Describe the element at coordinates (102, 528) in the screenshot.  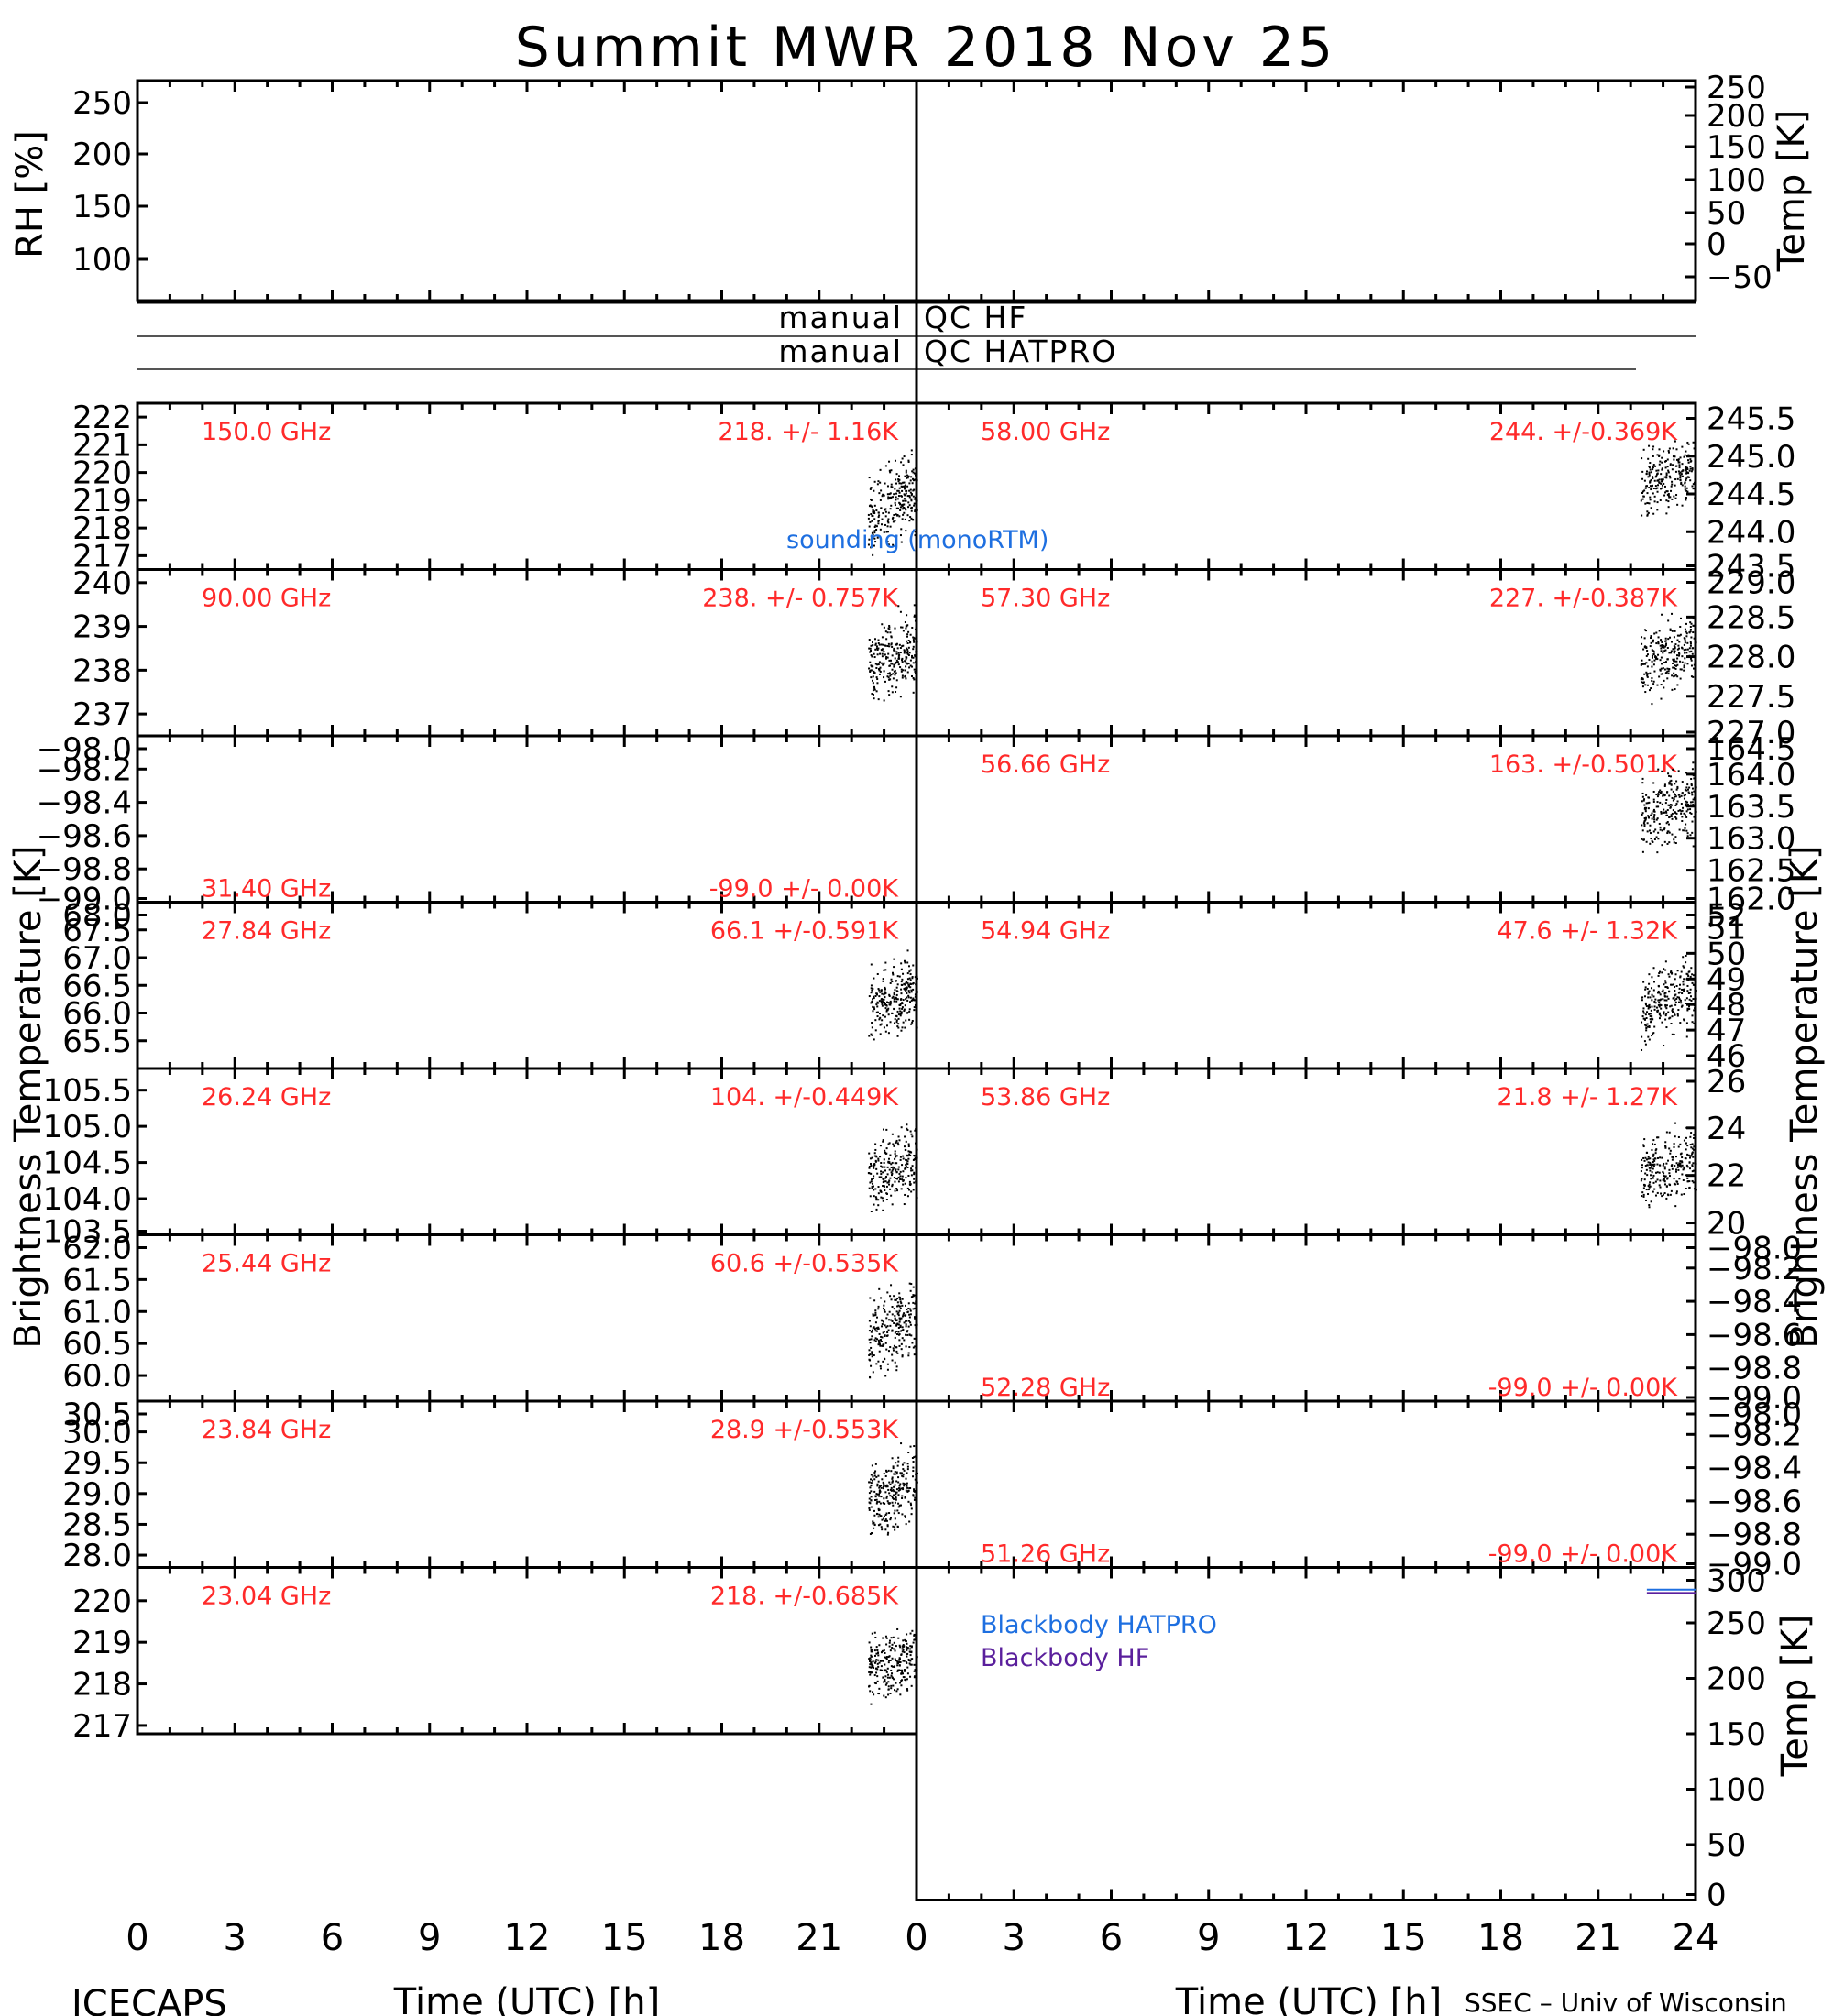
I see `y-tick-label: 218` at that location.